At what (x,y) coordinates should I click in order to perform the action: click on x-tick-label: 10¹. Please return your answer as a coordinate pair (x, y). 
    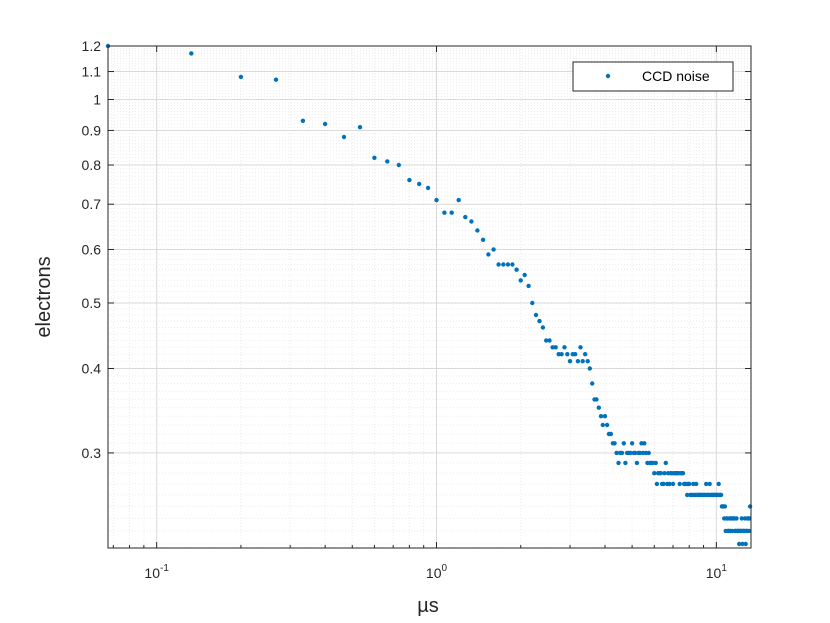
    Looking at the image, I should click on (717, 572).